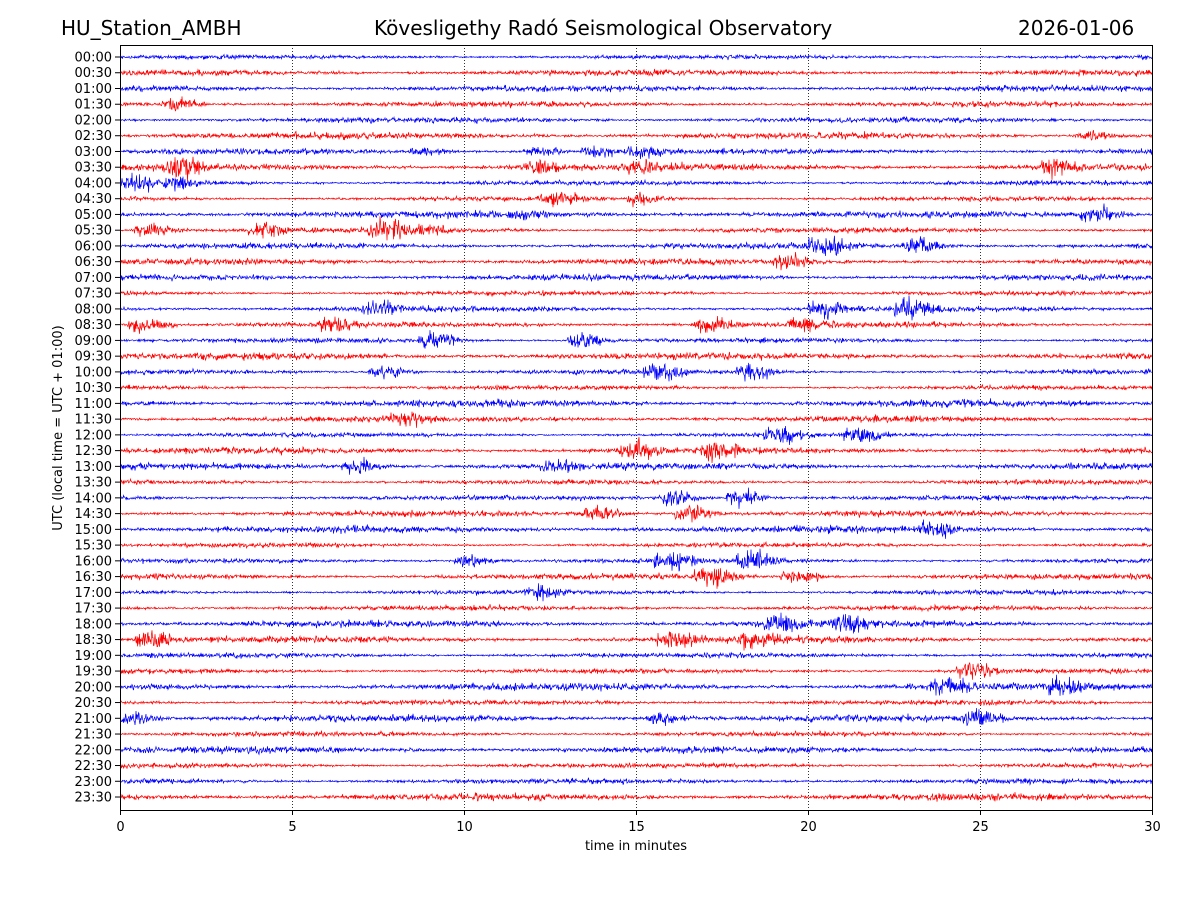 The width and height of the screenshot is (1200, 900). Describe the element at coordinates (93, 325) in the screenshot. I see `y-tick-label: 08:30` at that location.